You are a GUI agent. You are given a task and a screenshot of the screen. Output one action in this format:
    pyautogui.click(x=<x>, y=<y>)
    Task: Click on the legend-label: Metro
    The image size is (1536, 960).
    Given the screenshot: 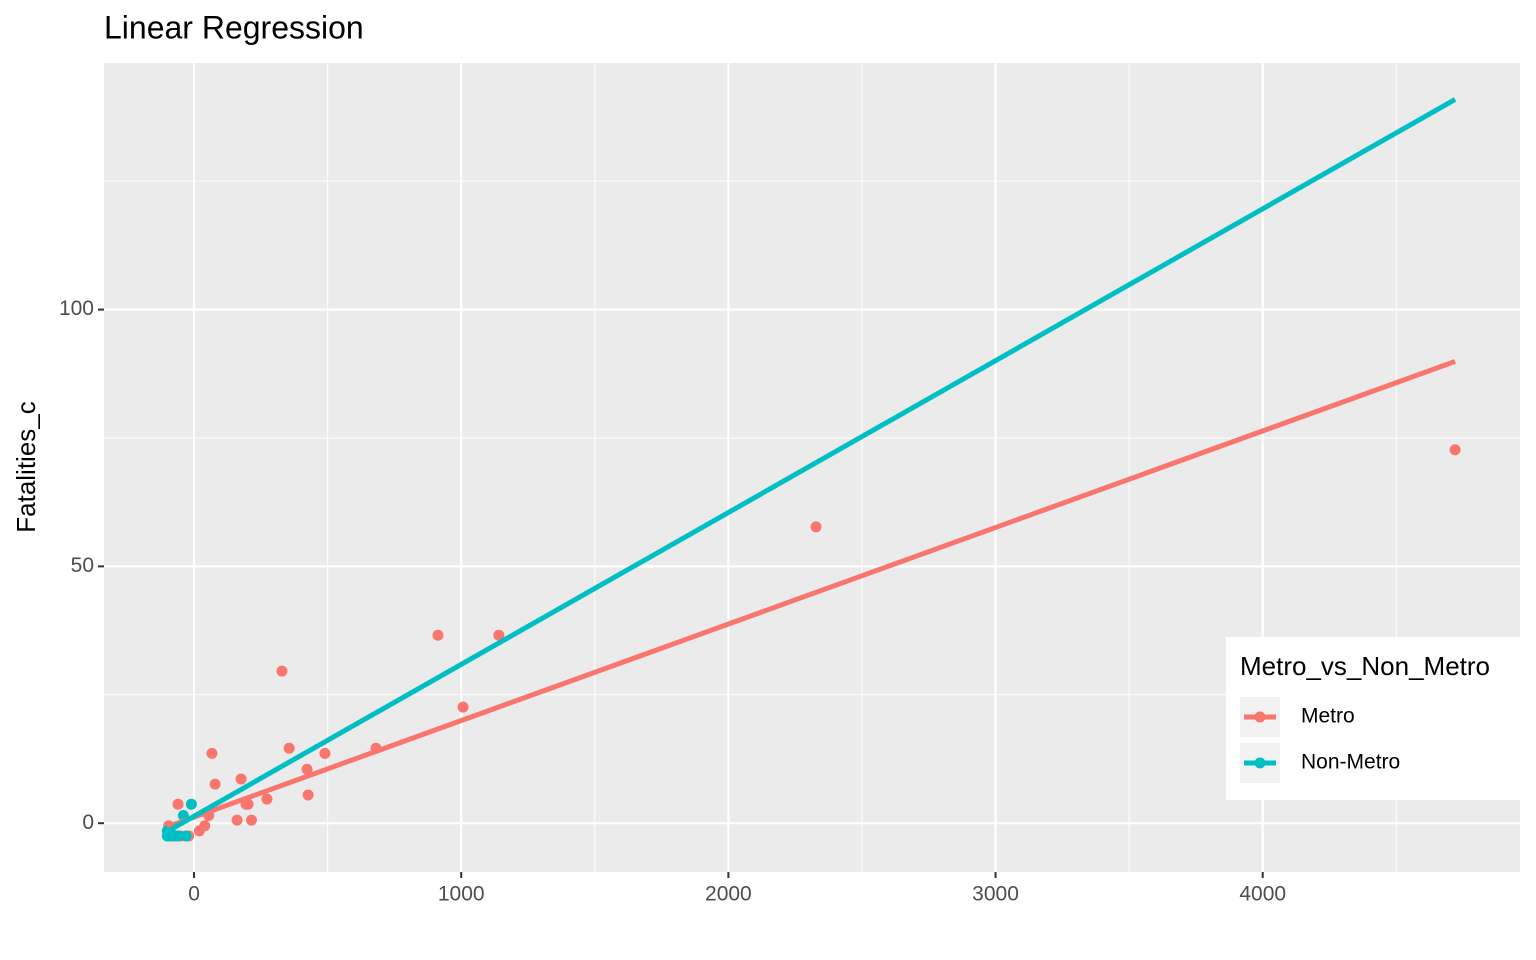 What is the action you would take?
    pyautogui.click(x=1328, y=716)
    